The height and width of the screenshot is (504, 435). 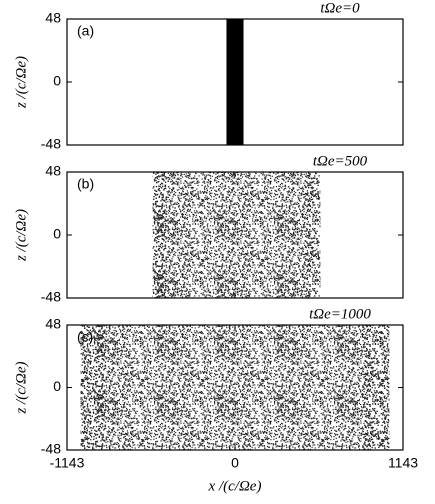 I want to click on x-tick-label: -1143, so click(x=67, y=463).